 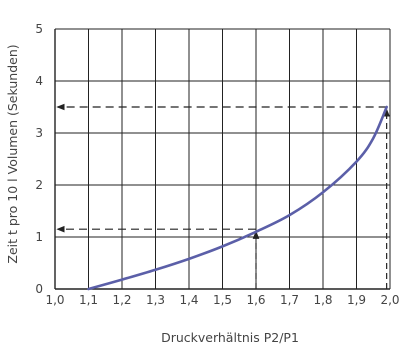 I want to click on y-tick-label: 4, so click(x=39, y=81).